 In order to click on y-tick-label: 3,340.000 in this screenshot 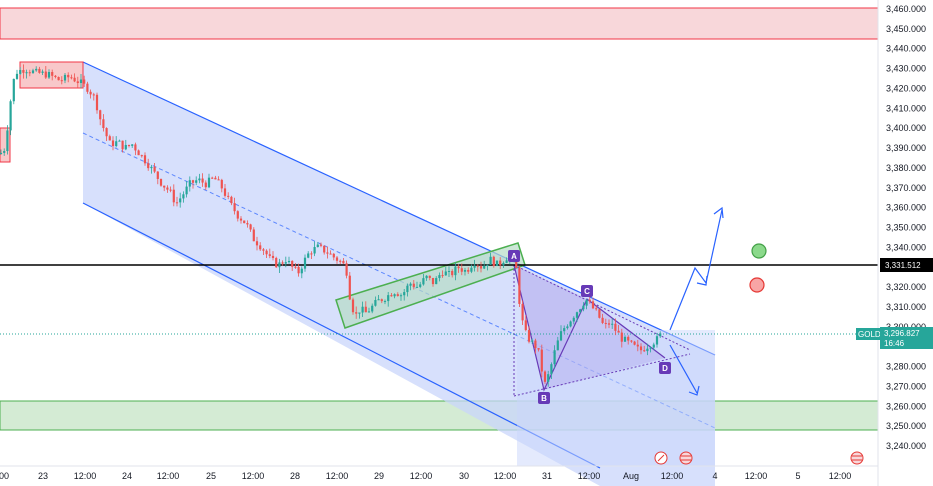, I will do `click(906, 247)`.